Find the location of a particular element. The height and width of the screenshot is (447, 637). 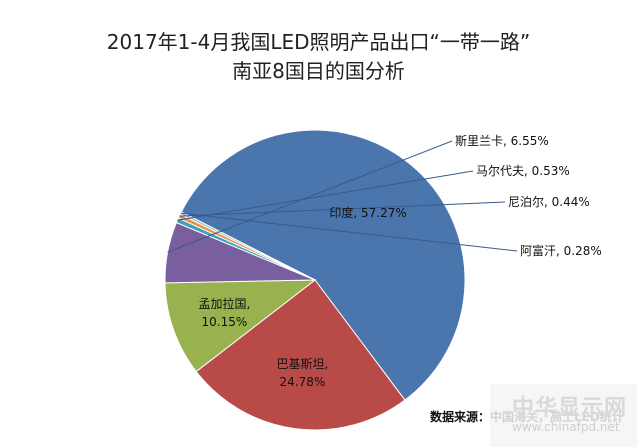

slice-label-pakistan: 巴基斯坦, 24.78% is located at coordinates (302, 373).